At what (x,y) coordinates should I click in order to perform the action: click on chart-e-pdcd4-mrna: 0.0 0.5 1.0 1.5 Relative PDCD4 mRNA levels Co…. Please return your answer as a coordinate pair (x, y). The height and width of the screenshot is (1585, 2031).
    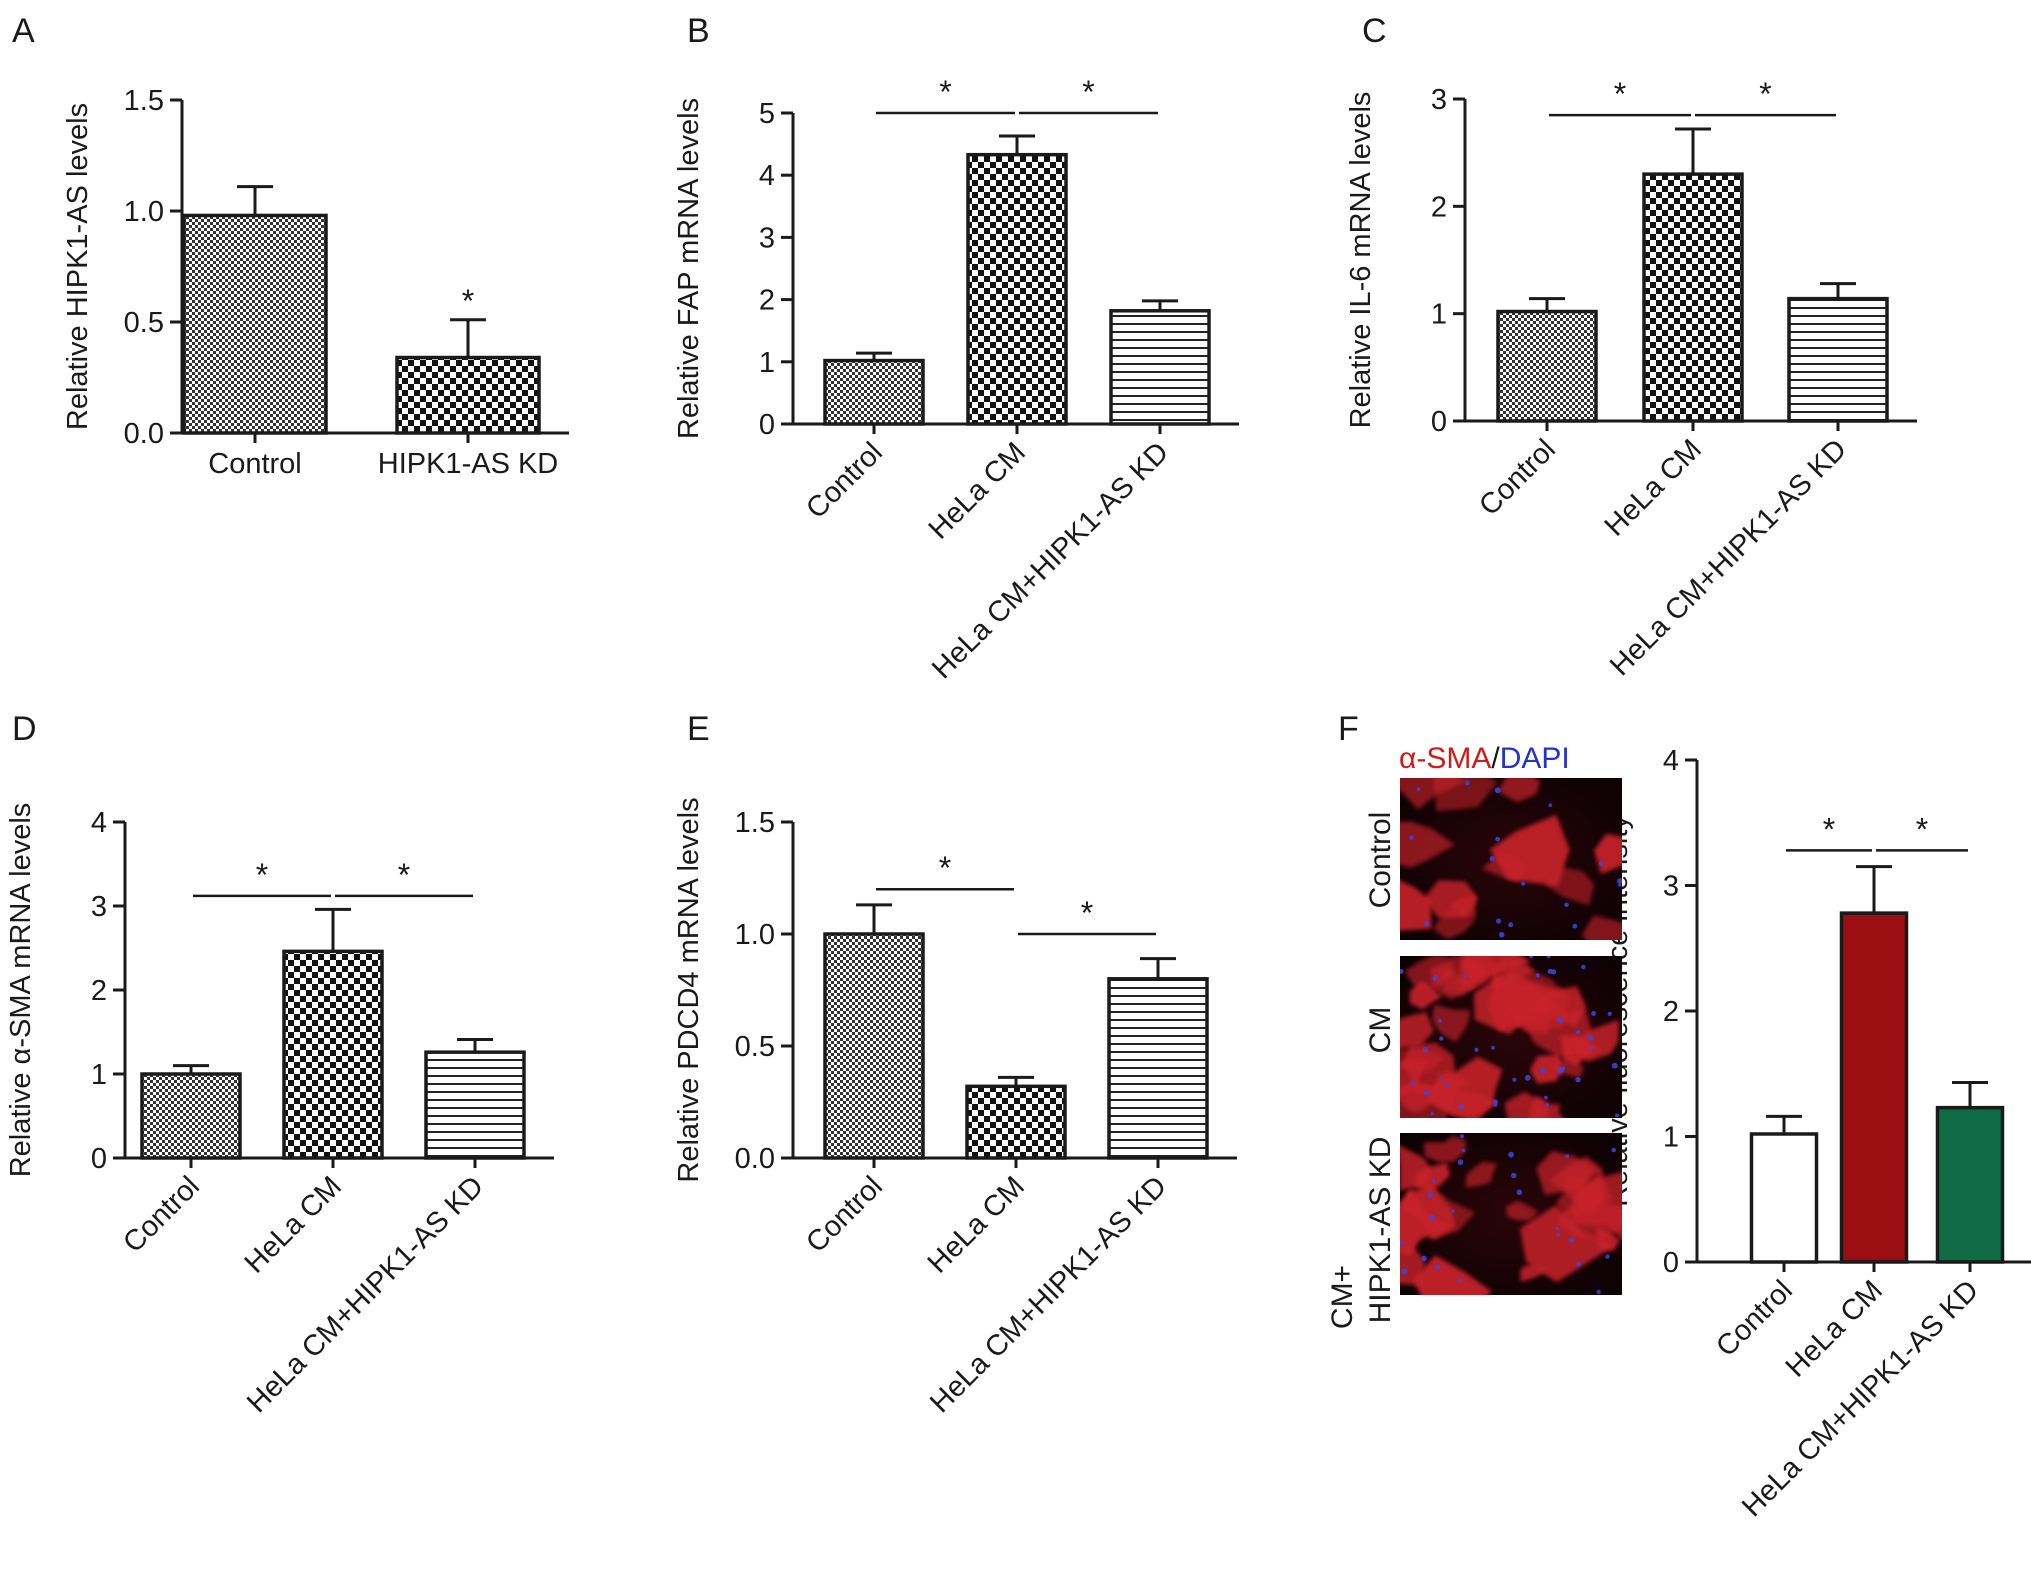
    Looking at the image, I should click on (955, 1108).